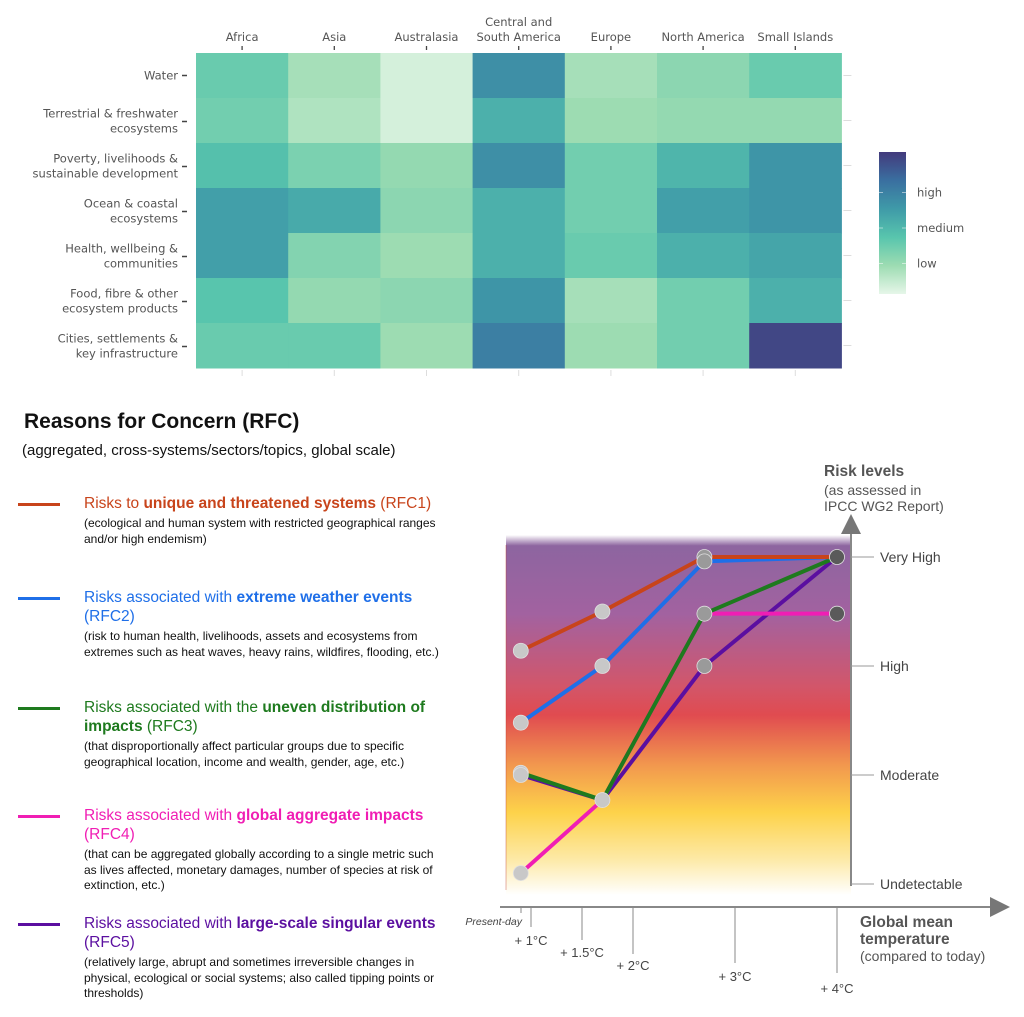 This screenshot has width=1024, height=1017. What do you see at coordinates (582, 952) in the screenshot?
I see `x-tick-label: + 1.5°C` at bounding box center [582, 952].